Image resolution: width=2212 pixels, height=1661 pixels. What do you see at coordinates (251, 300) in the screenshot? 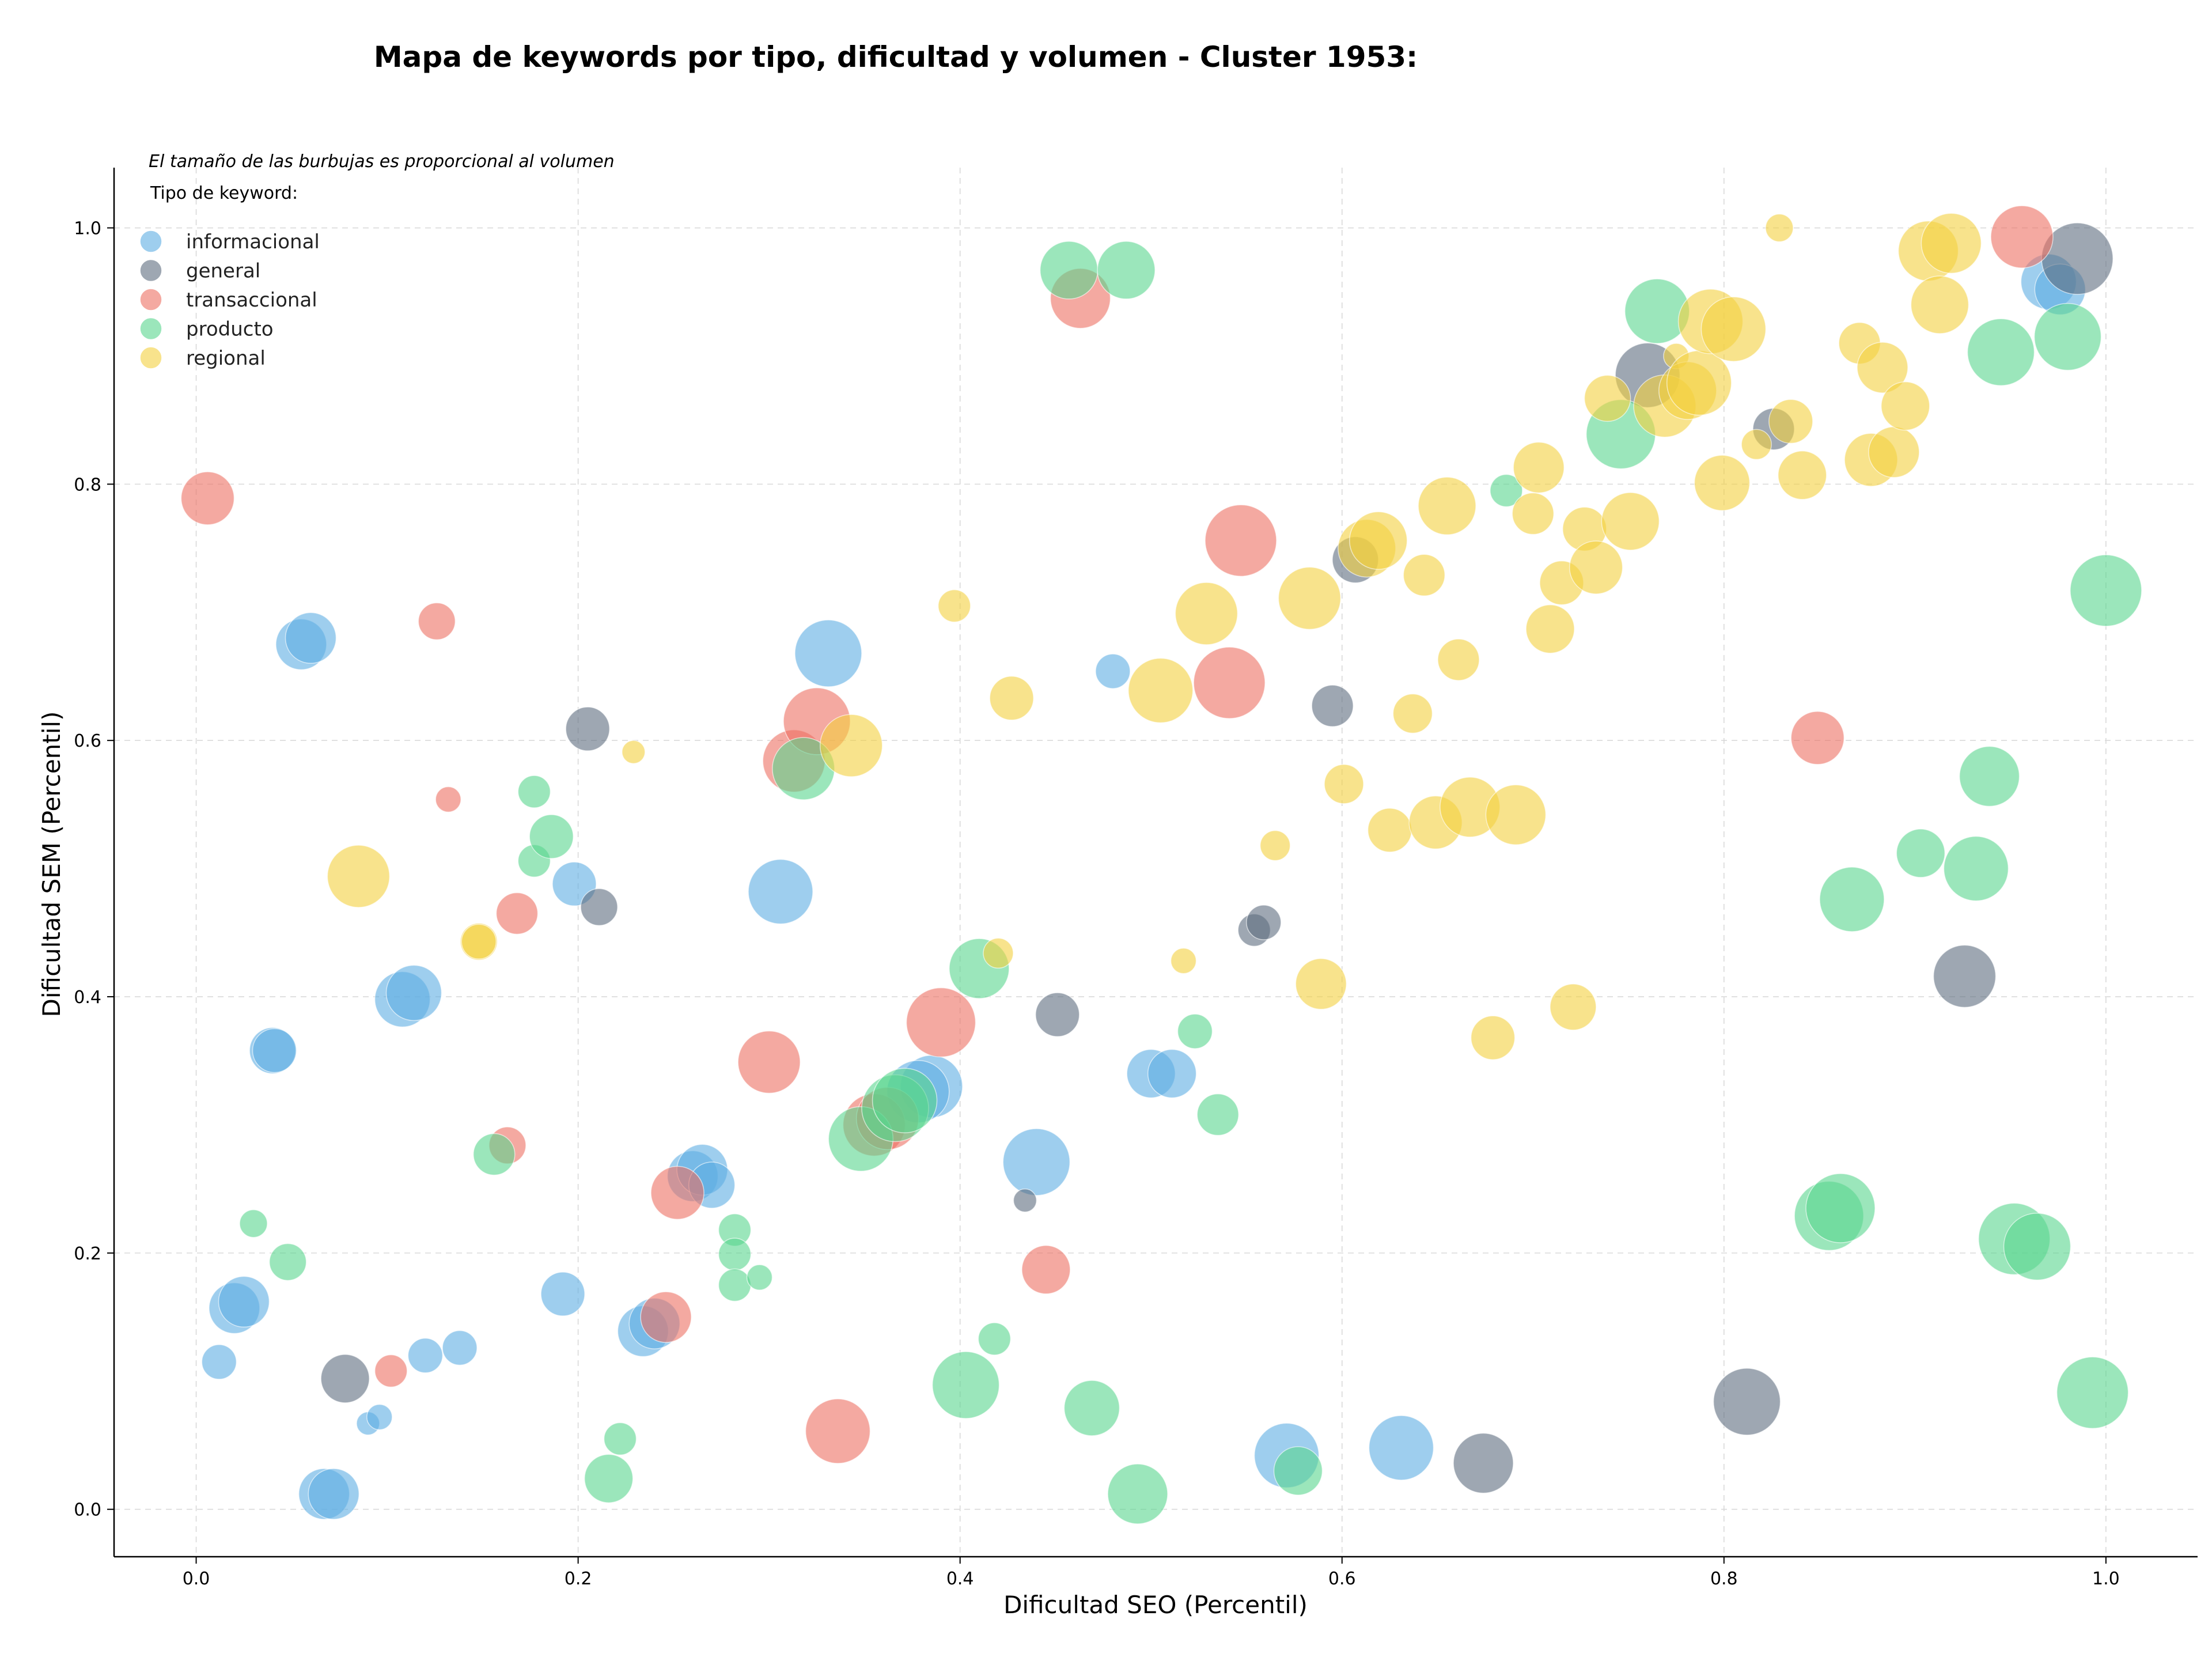
I see `legend-label: transaccional` at bounding box center [251, 300].